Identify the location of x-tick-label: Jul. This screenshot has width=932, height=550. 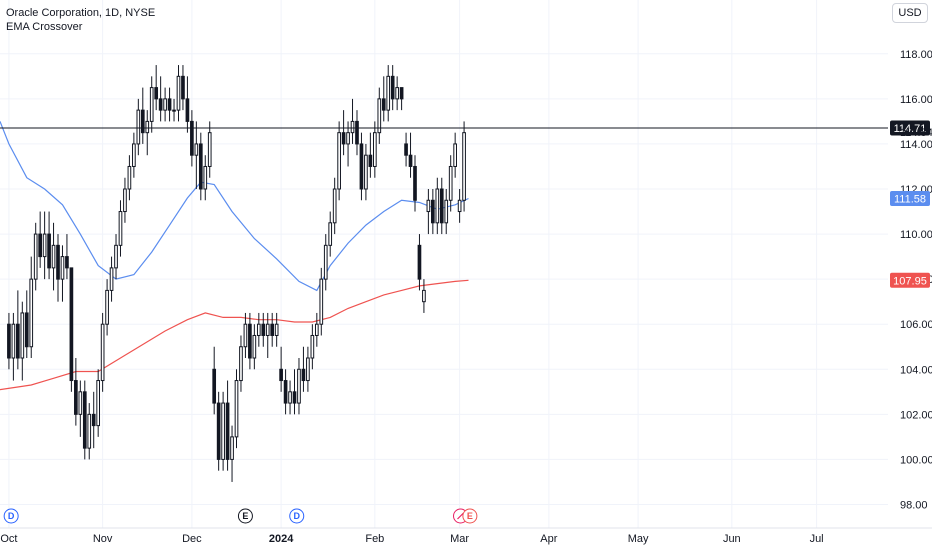
(817, 539).